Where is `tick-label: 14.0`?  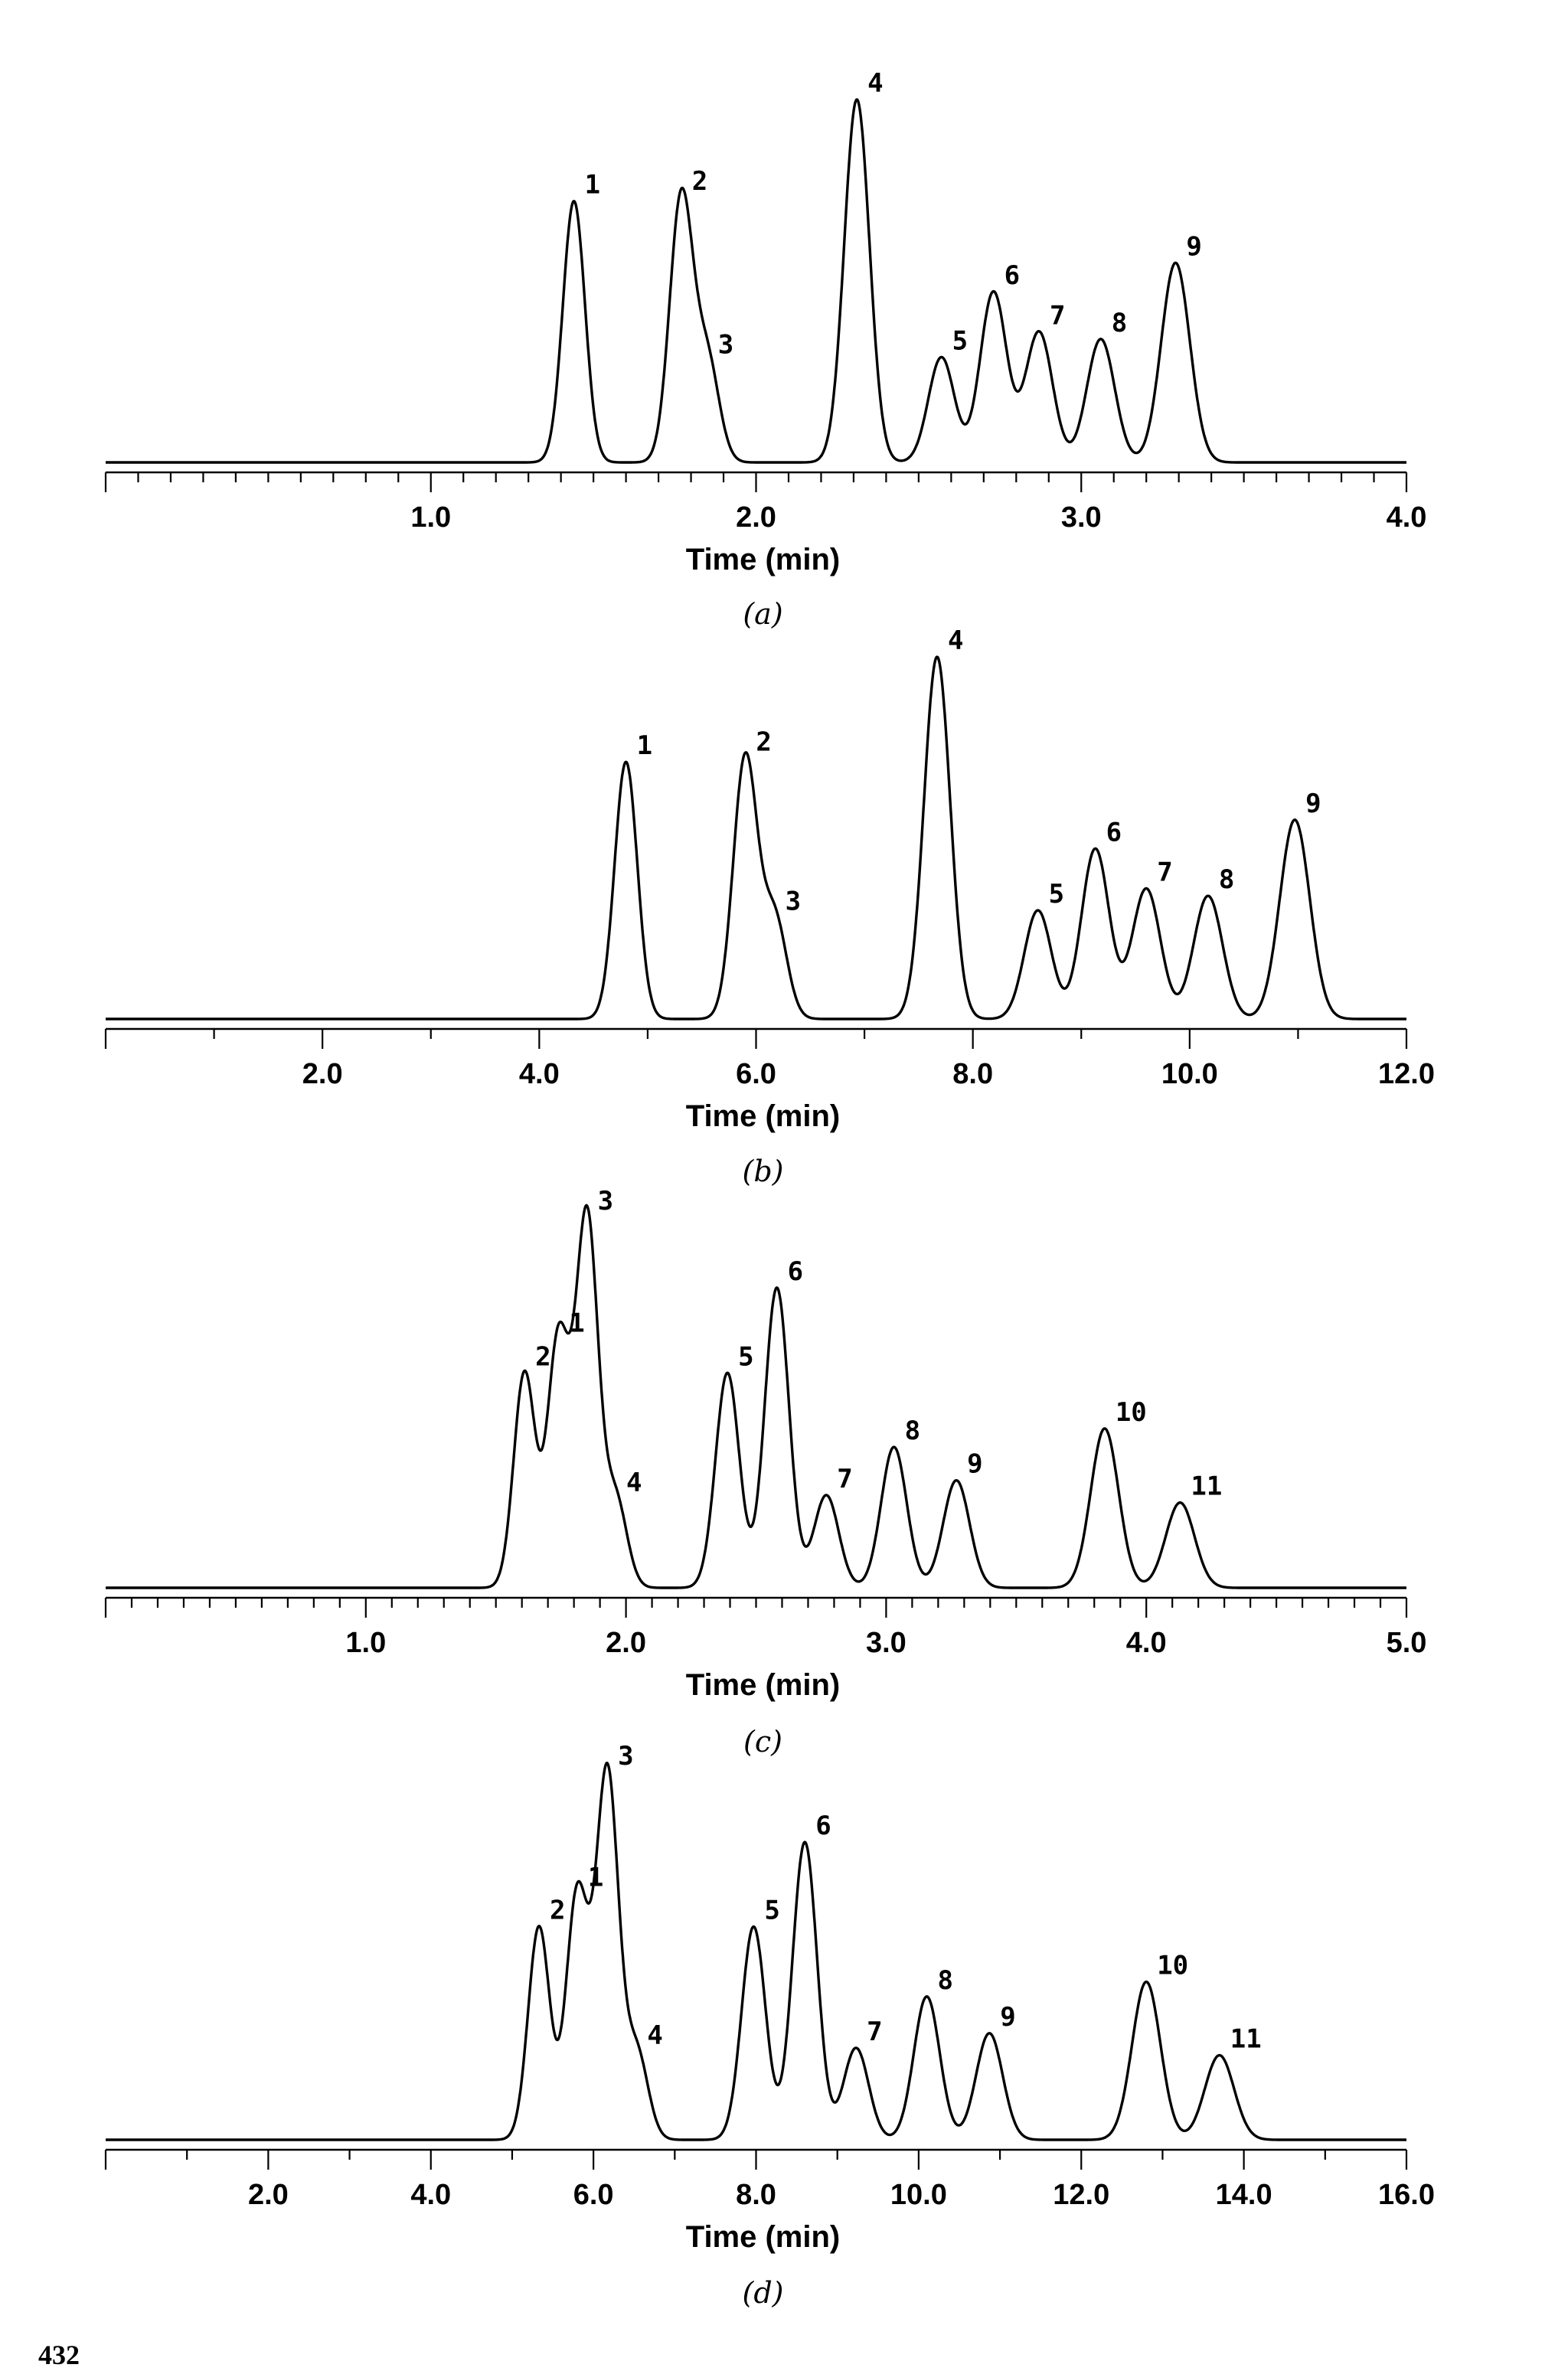
tick-label: 14.0 is located at coordinates (1244, 2195).